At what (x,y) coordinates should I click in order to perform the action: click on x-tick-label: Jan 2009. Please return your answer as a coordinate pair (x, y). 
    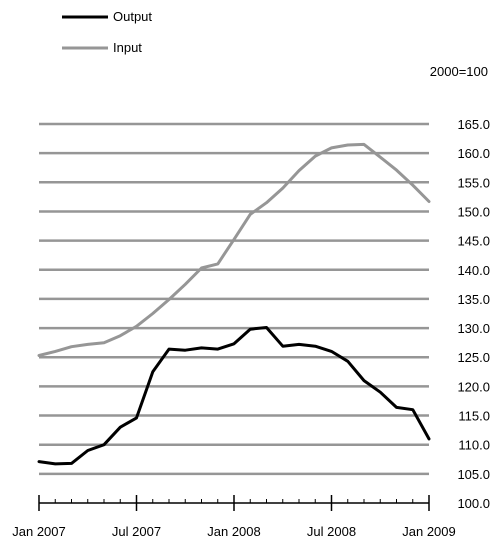
    Looking at the image, I should click on (429, 531).